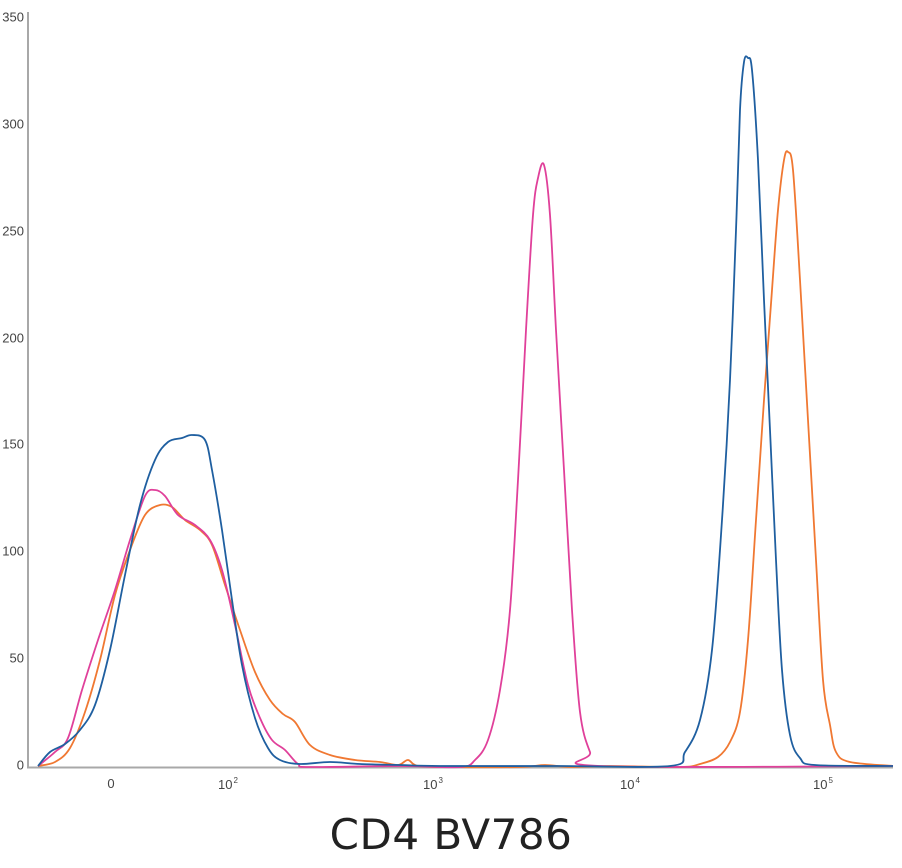 The height and width of the screenshot is (868, 902). I want to click on x-tick-label: 10⁵, so click(823, 784).